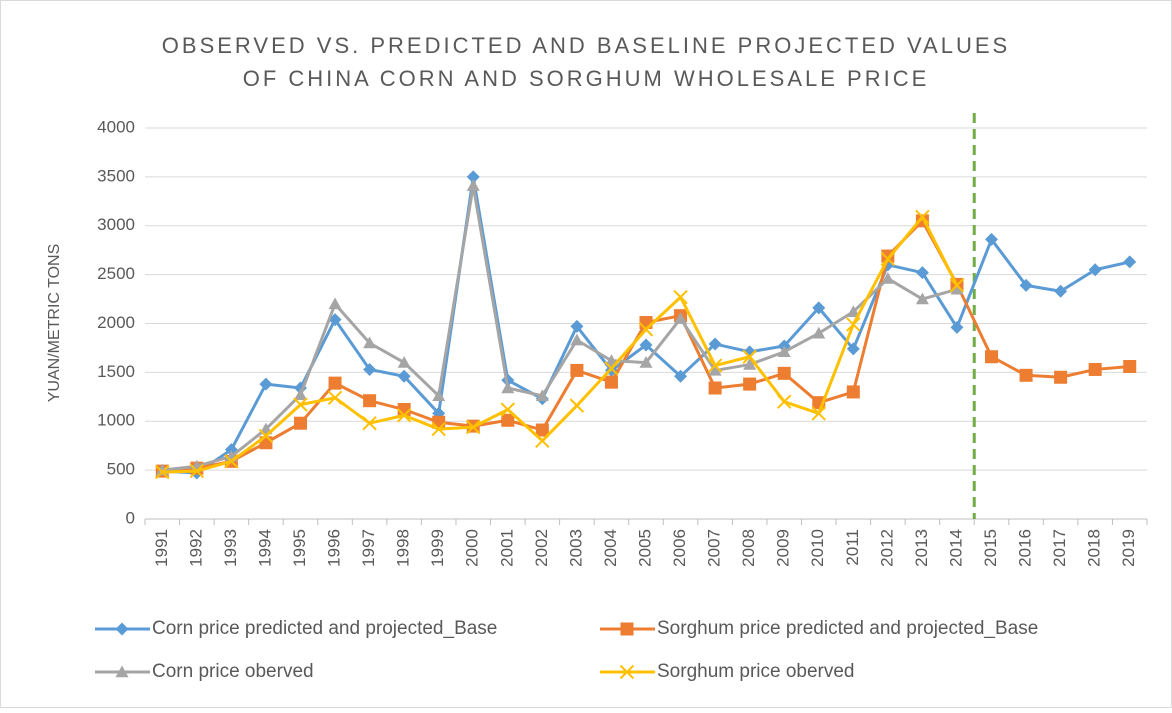 The image size is (1172, 713). Describe the element at coordinates (756, 671) in the screenshot. I see `legend-label: Sorghum price oberved` at that location.